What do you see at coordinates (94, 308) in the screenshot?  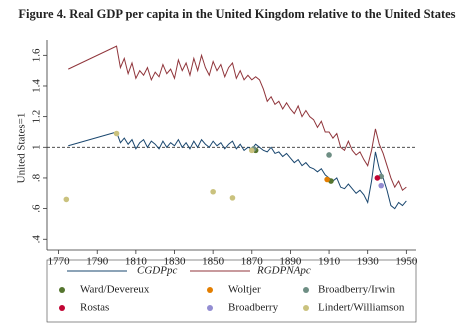 I see `legend-label: Rostas` at bounding box center [94, 308].